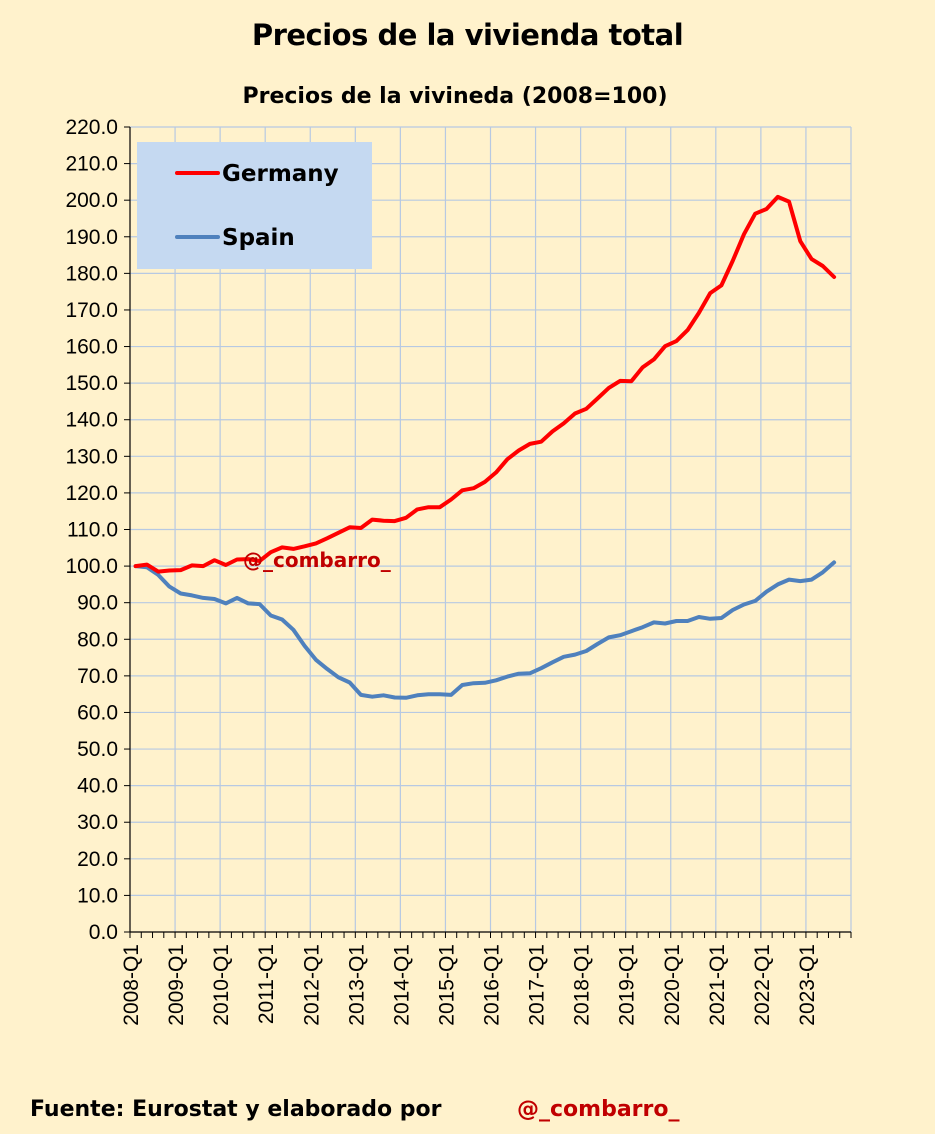 This screenshot has width=935, height=1134. Describe the element at coordinates (446, 985) in the screenshot. I see `x-tick-label: 2015-Q1` at that location.